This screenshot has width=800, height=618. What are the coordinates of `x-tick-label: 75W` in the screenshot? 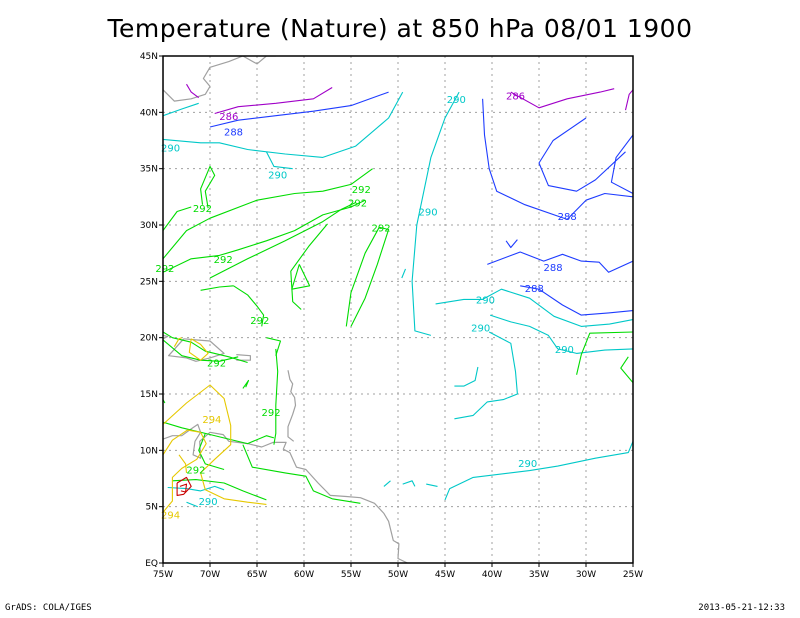 It's located at (163, 575).